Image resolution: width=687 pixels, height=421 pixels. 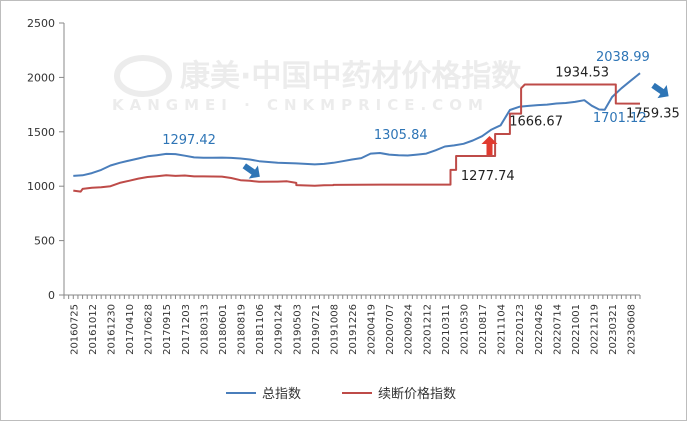 What do you see at coordinates (623, 57) in the screenshot?
I see `value-label: 2038.99` at bounding box center [623, 57].